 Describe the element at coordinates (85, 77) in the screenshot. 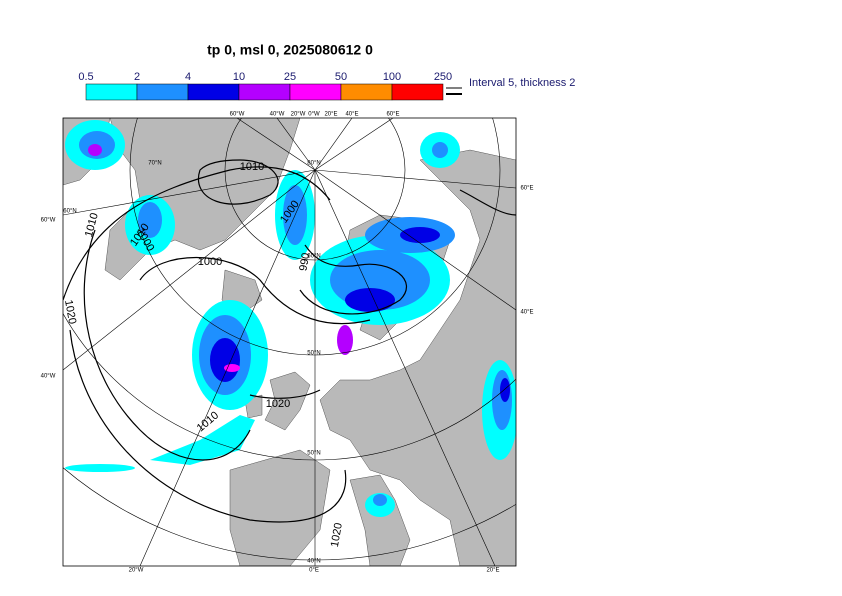

I see `legend-label: 0.5` at that location.